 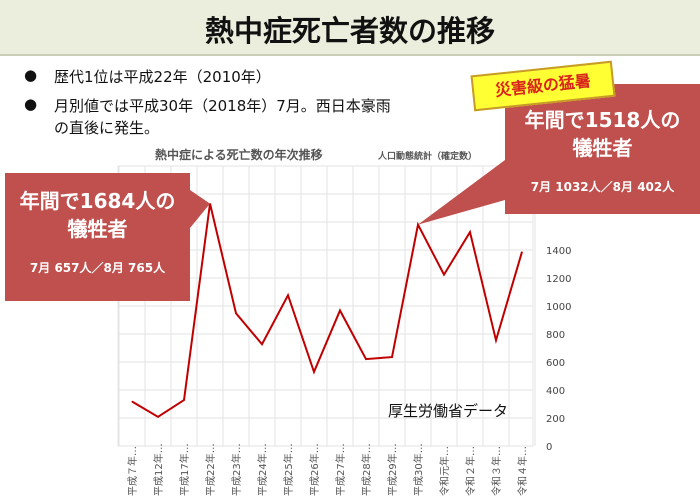 I want to click on bullet-text: の直後に発生。, so click(x=107, y=128).